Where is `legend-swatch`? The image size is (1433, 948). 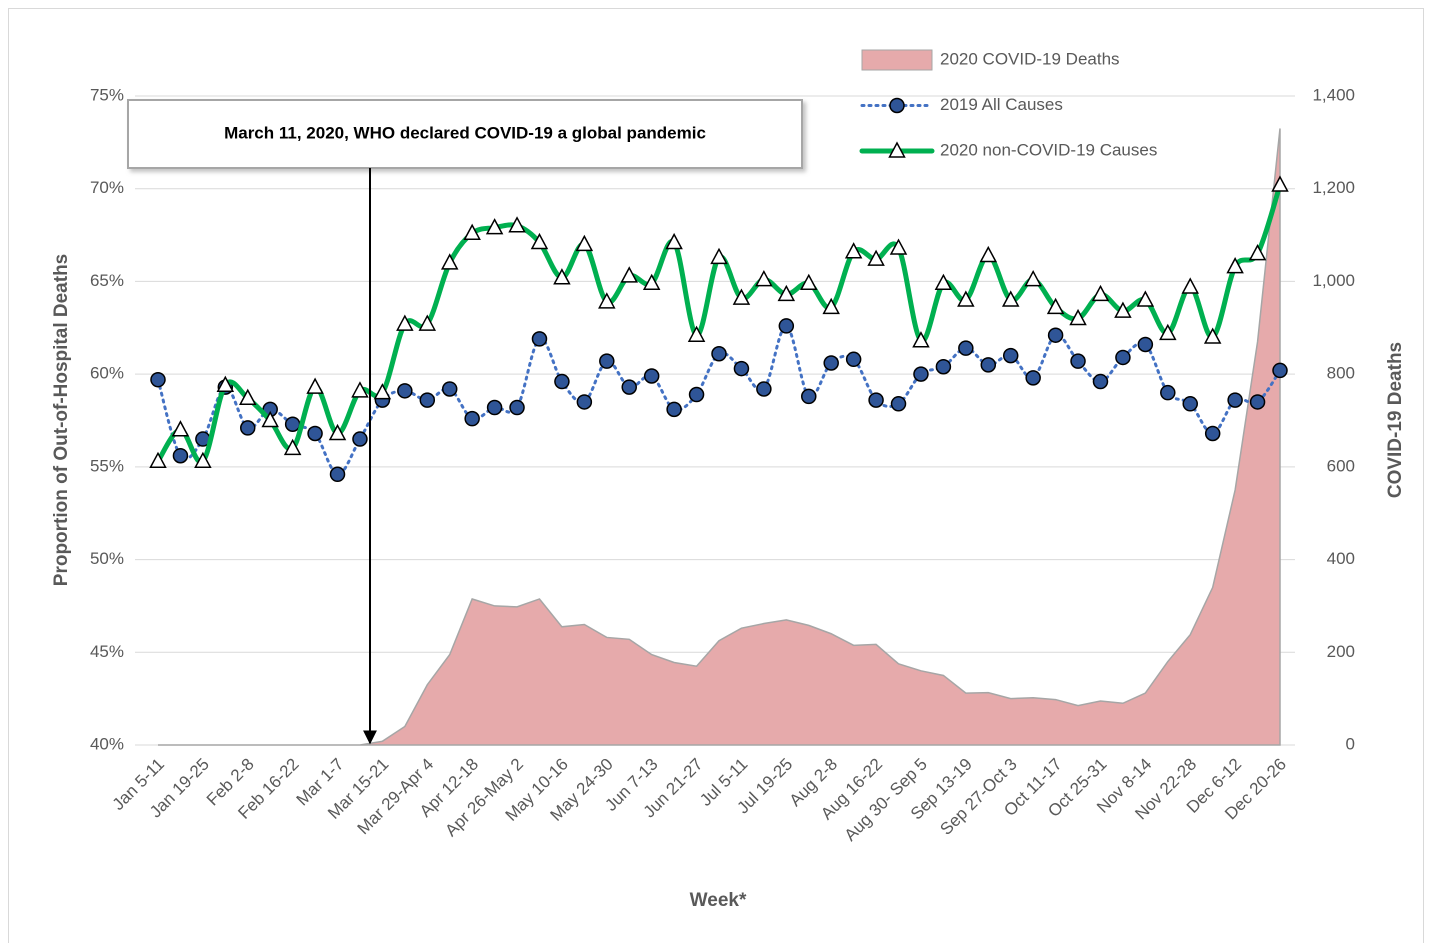
legend-swatch is located at coordinates (897, 60).